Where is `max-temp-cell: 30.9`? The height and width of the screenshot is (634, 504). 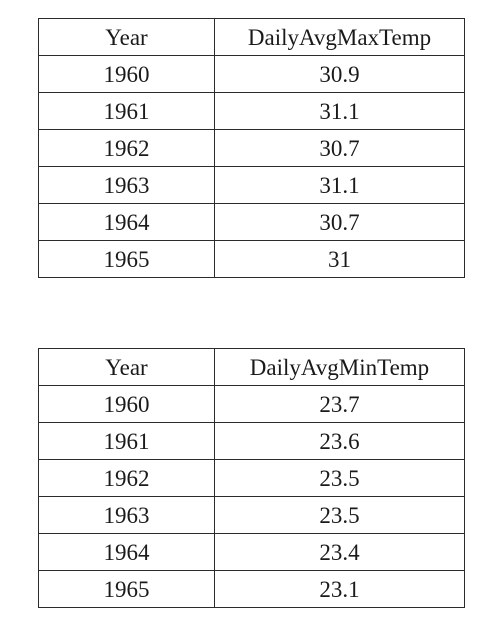 max-temp-cell: 30.9 is located at coordinates (339, 74).